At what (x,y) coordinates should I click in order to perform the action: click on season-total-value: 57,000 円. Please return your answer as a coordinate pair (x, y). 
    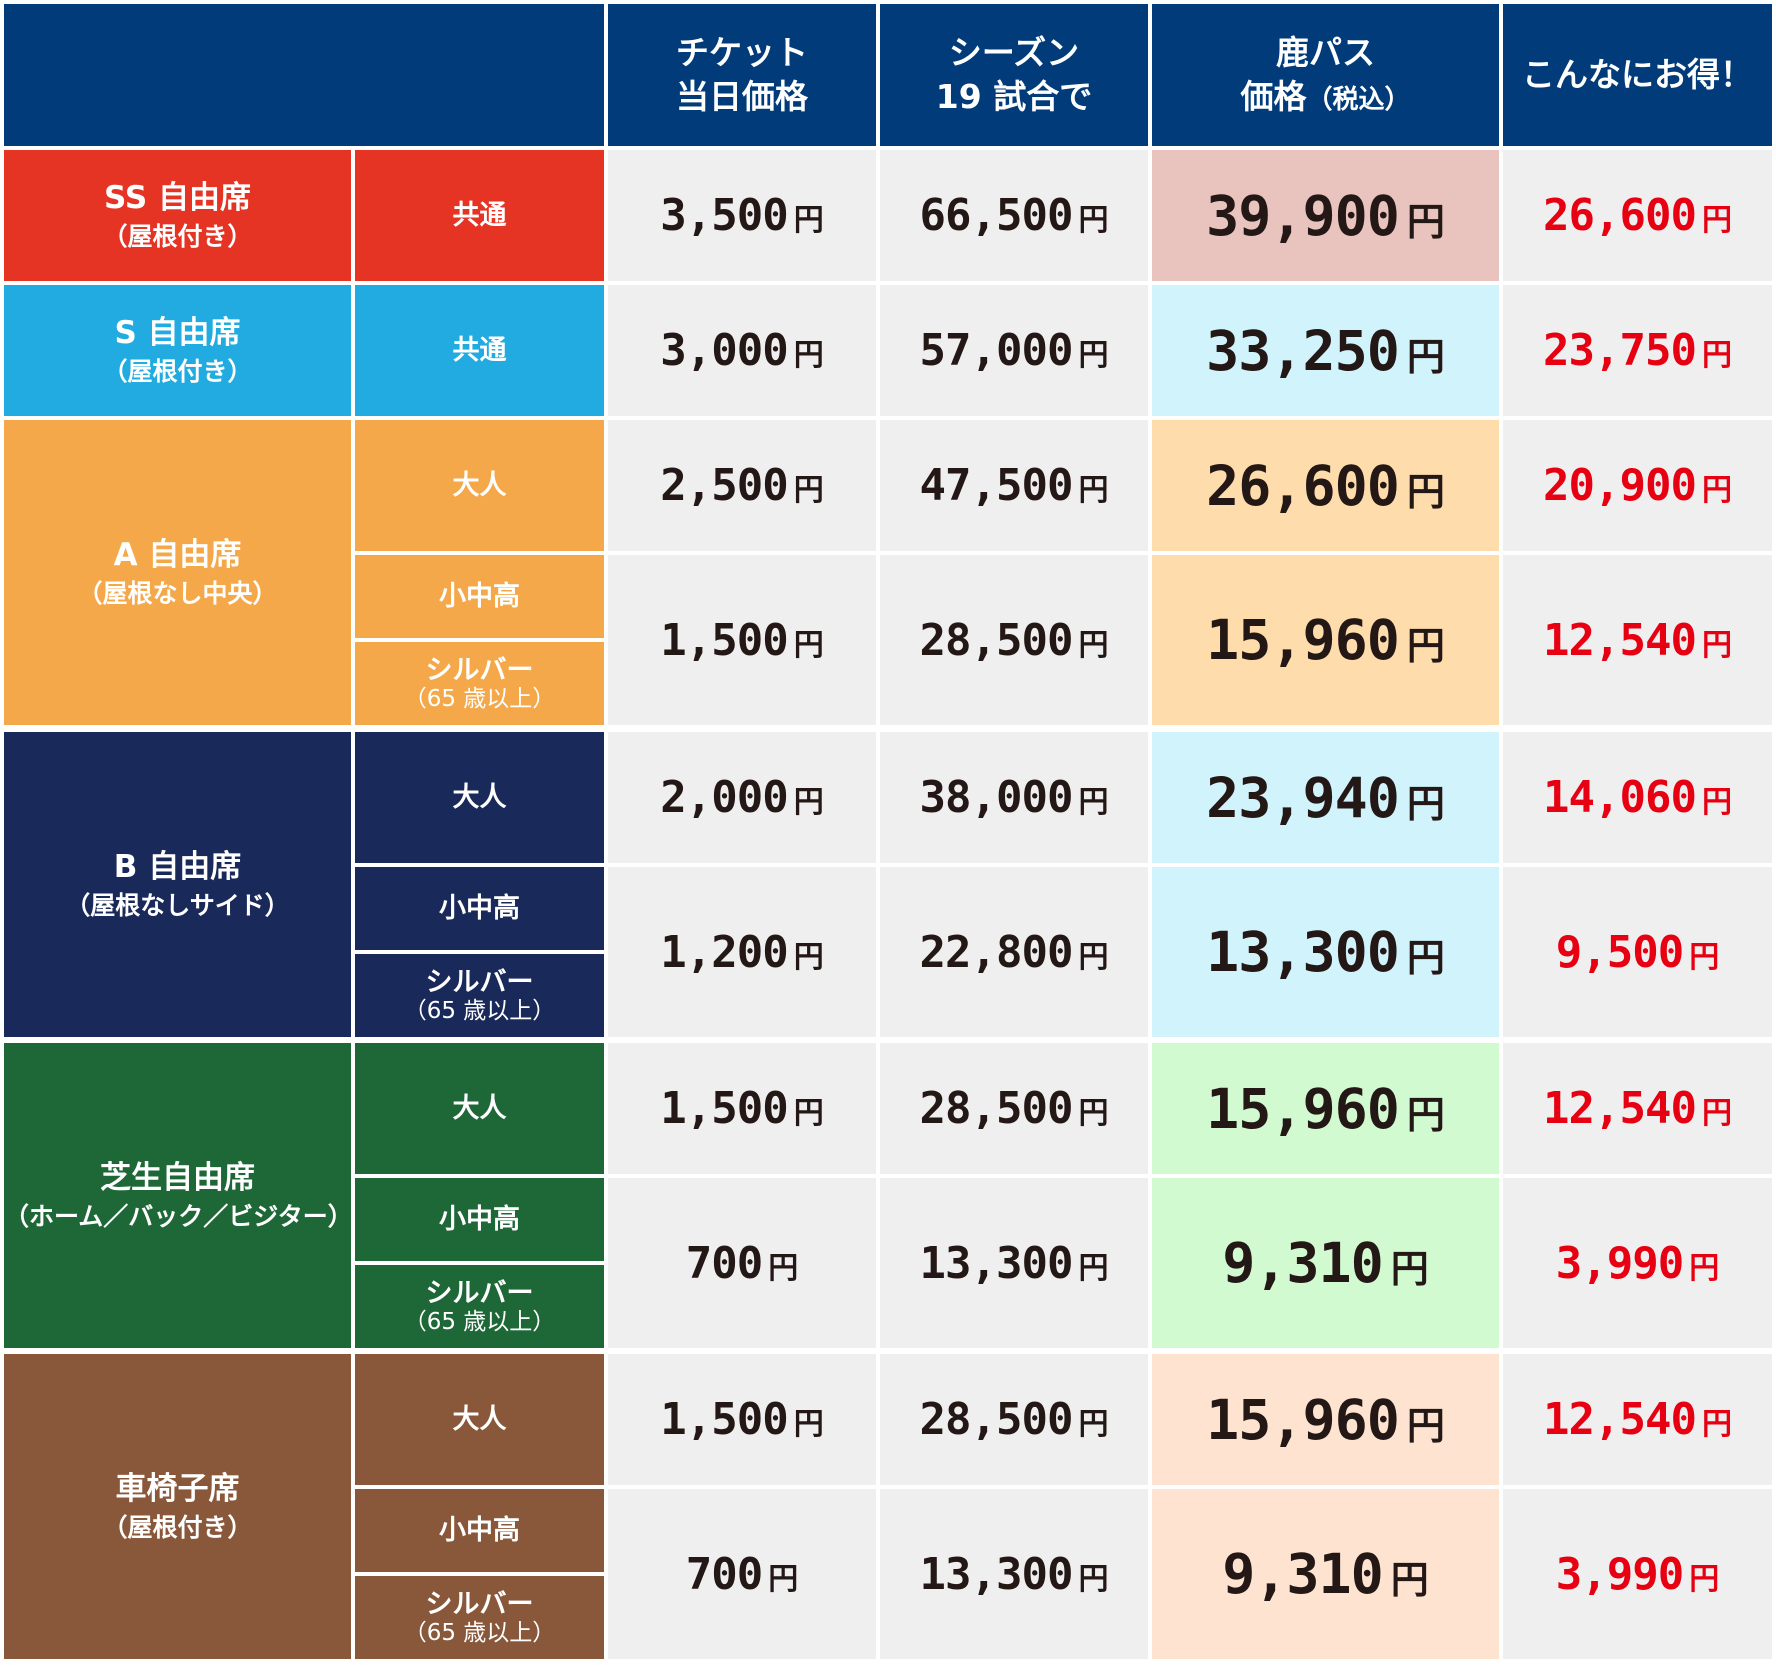
    Looking at the image, I should click on (1014, 350).